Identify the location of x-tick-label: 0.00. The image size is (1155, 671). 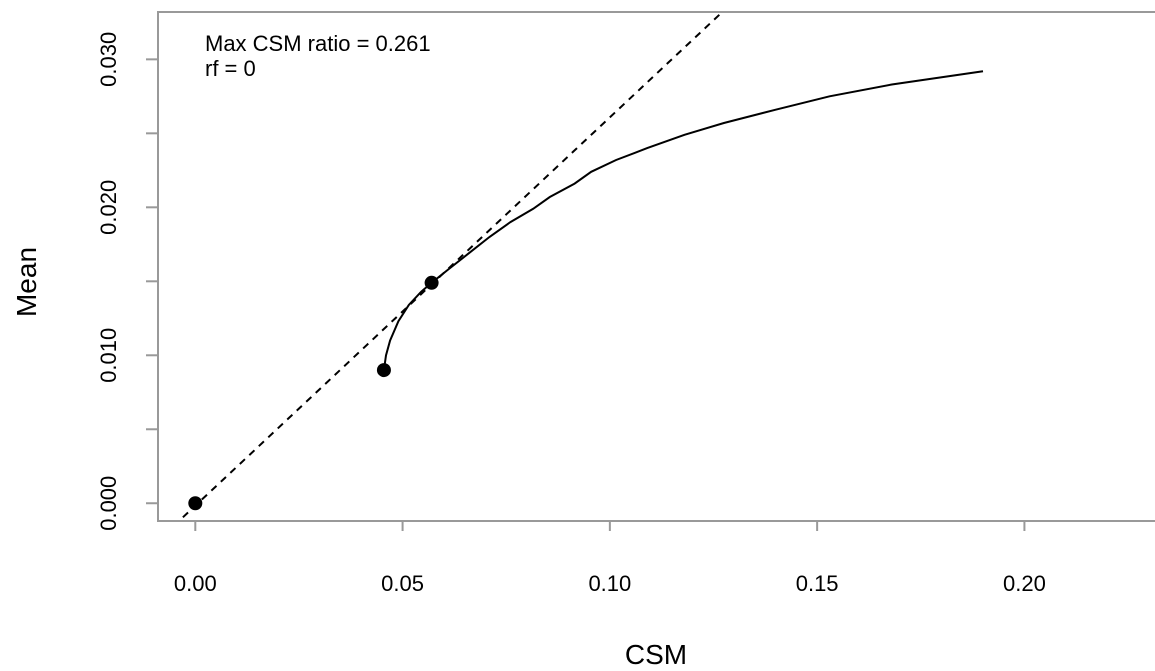
(195, 583).